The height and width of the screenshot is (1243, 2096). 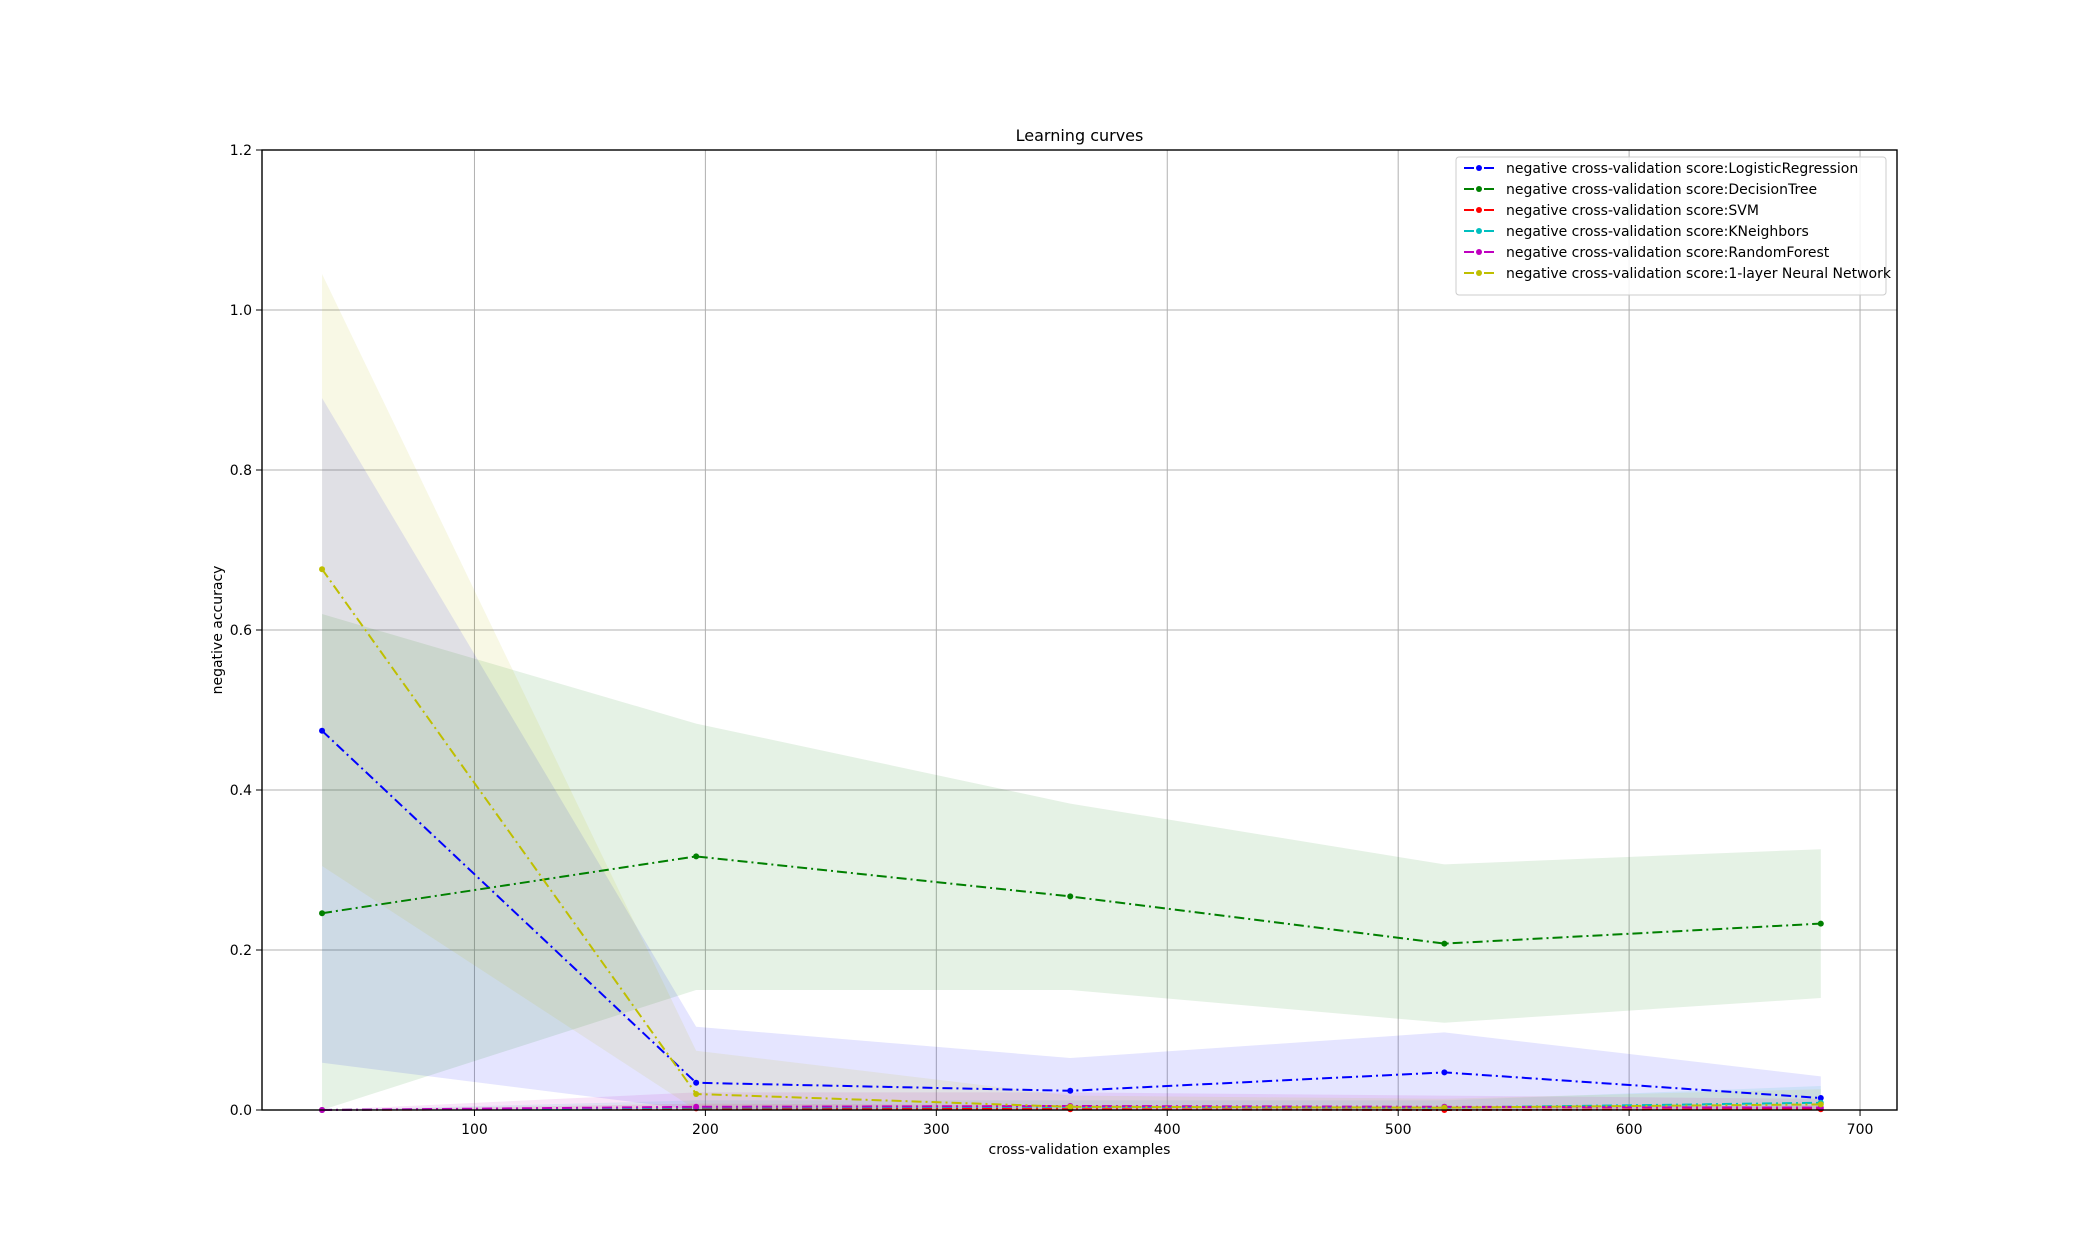 I want to click on y-tick-label: 0.2, so click(x=241, y=951).